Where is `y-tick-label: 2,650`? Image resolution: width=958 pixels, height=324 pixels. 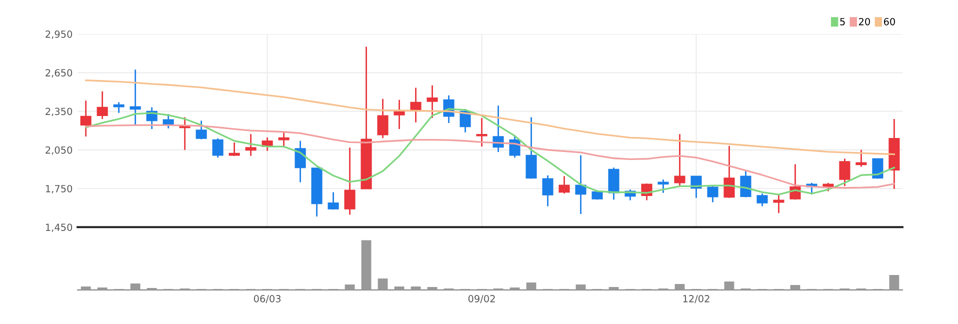 y-tick-label: 2,650 is located at coordinates (59, 73).